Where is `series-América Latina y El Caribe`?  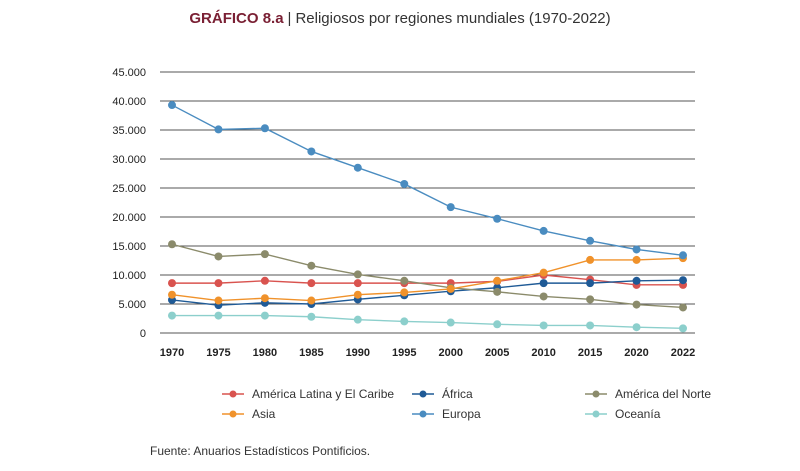
series-América Latina y El Caribe is located at coordinates (427, 280).